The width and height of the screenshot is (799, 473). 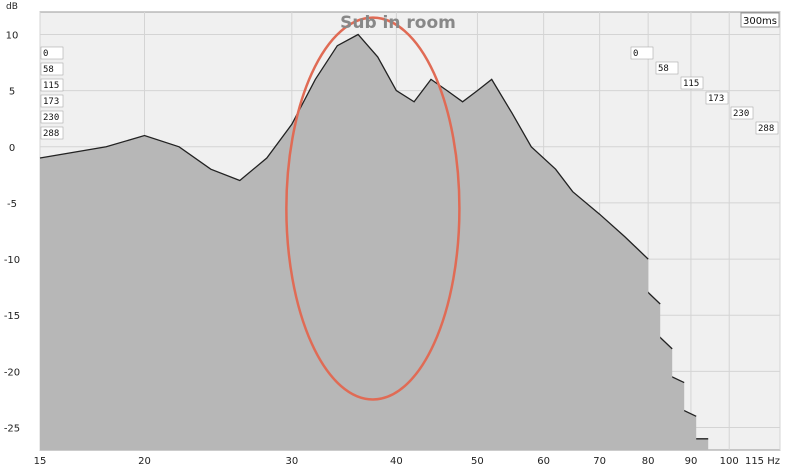 What do you see at coordinates (398, 23) in the screenshot?
I see `chart-title: Sub in room` at bounding box center [398, 23].